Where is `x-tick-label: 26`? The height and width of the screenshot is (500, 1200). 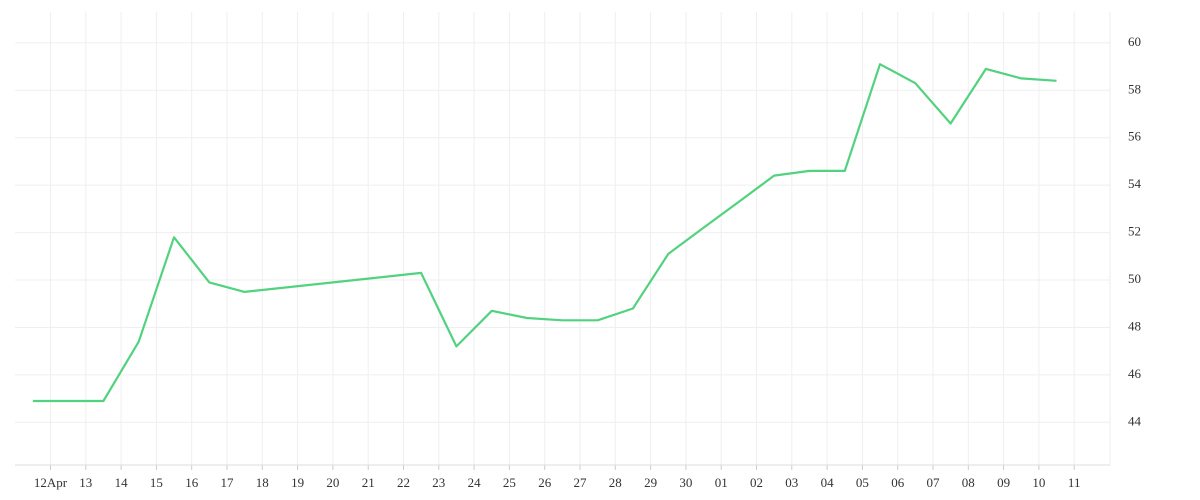 x-tick-label: 26 is located at coordinates (545, 482).